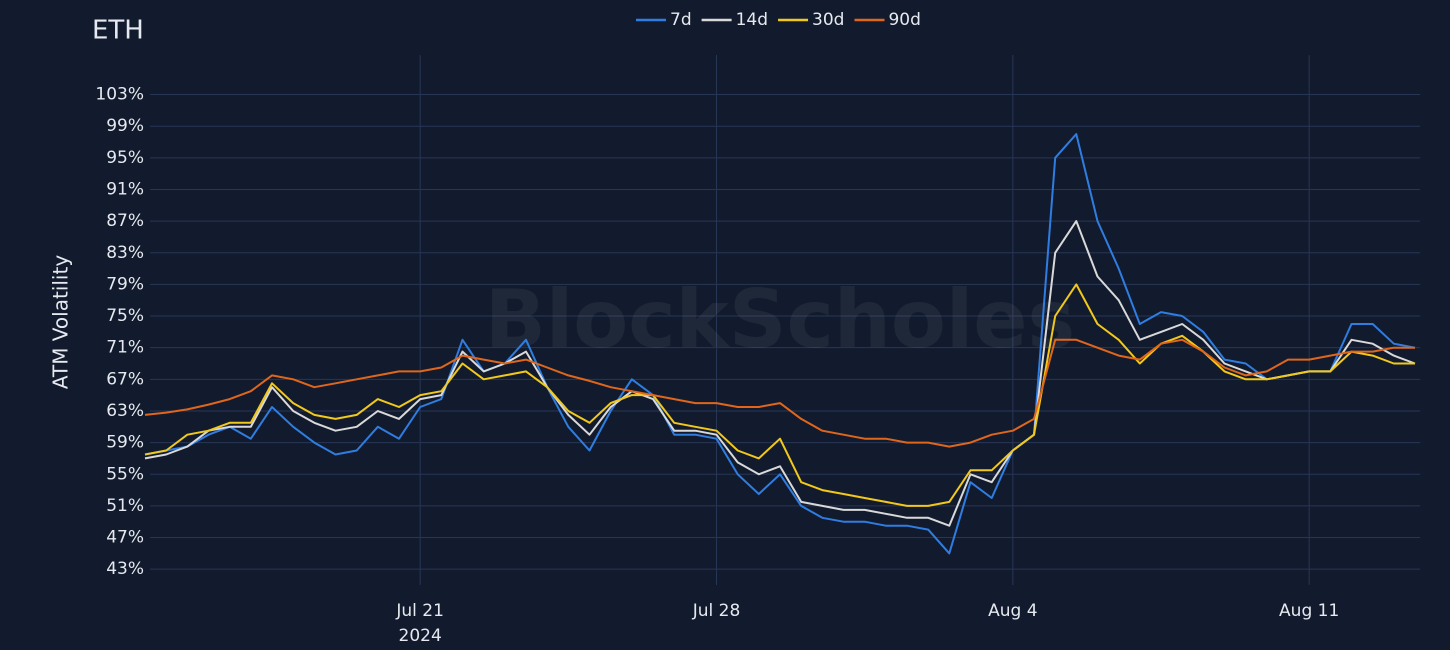 The height and width of the screenshot is (650, 1450). Describe the element at coordinates (125, 411) in the screenshot. I see `y-tick-label: 63%` at that location.